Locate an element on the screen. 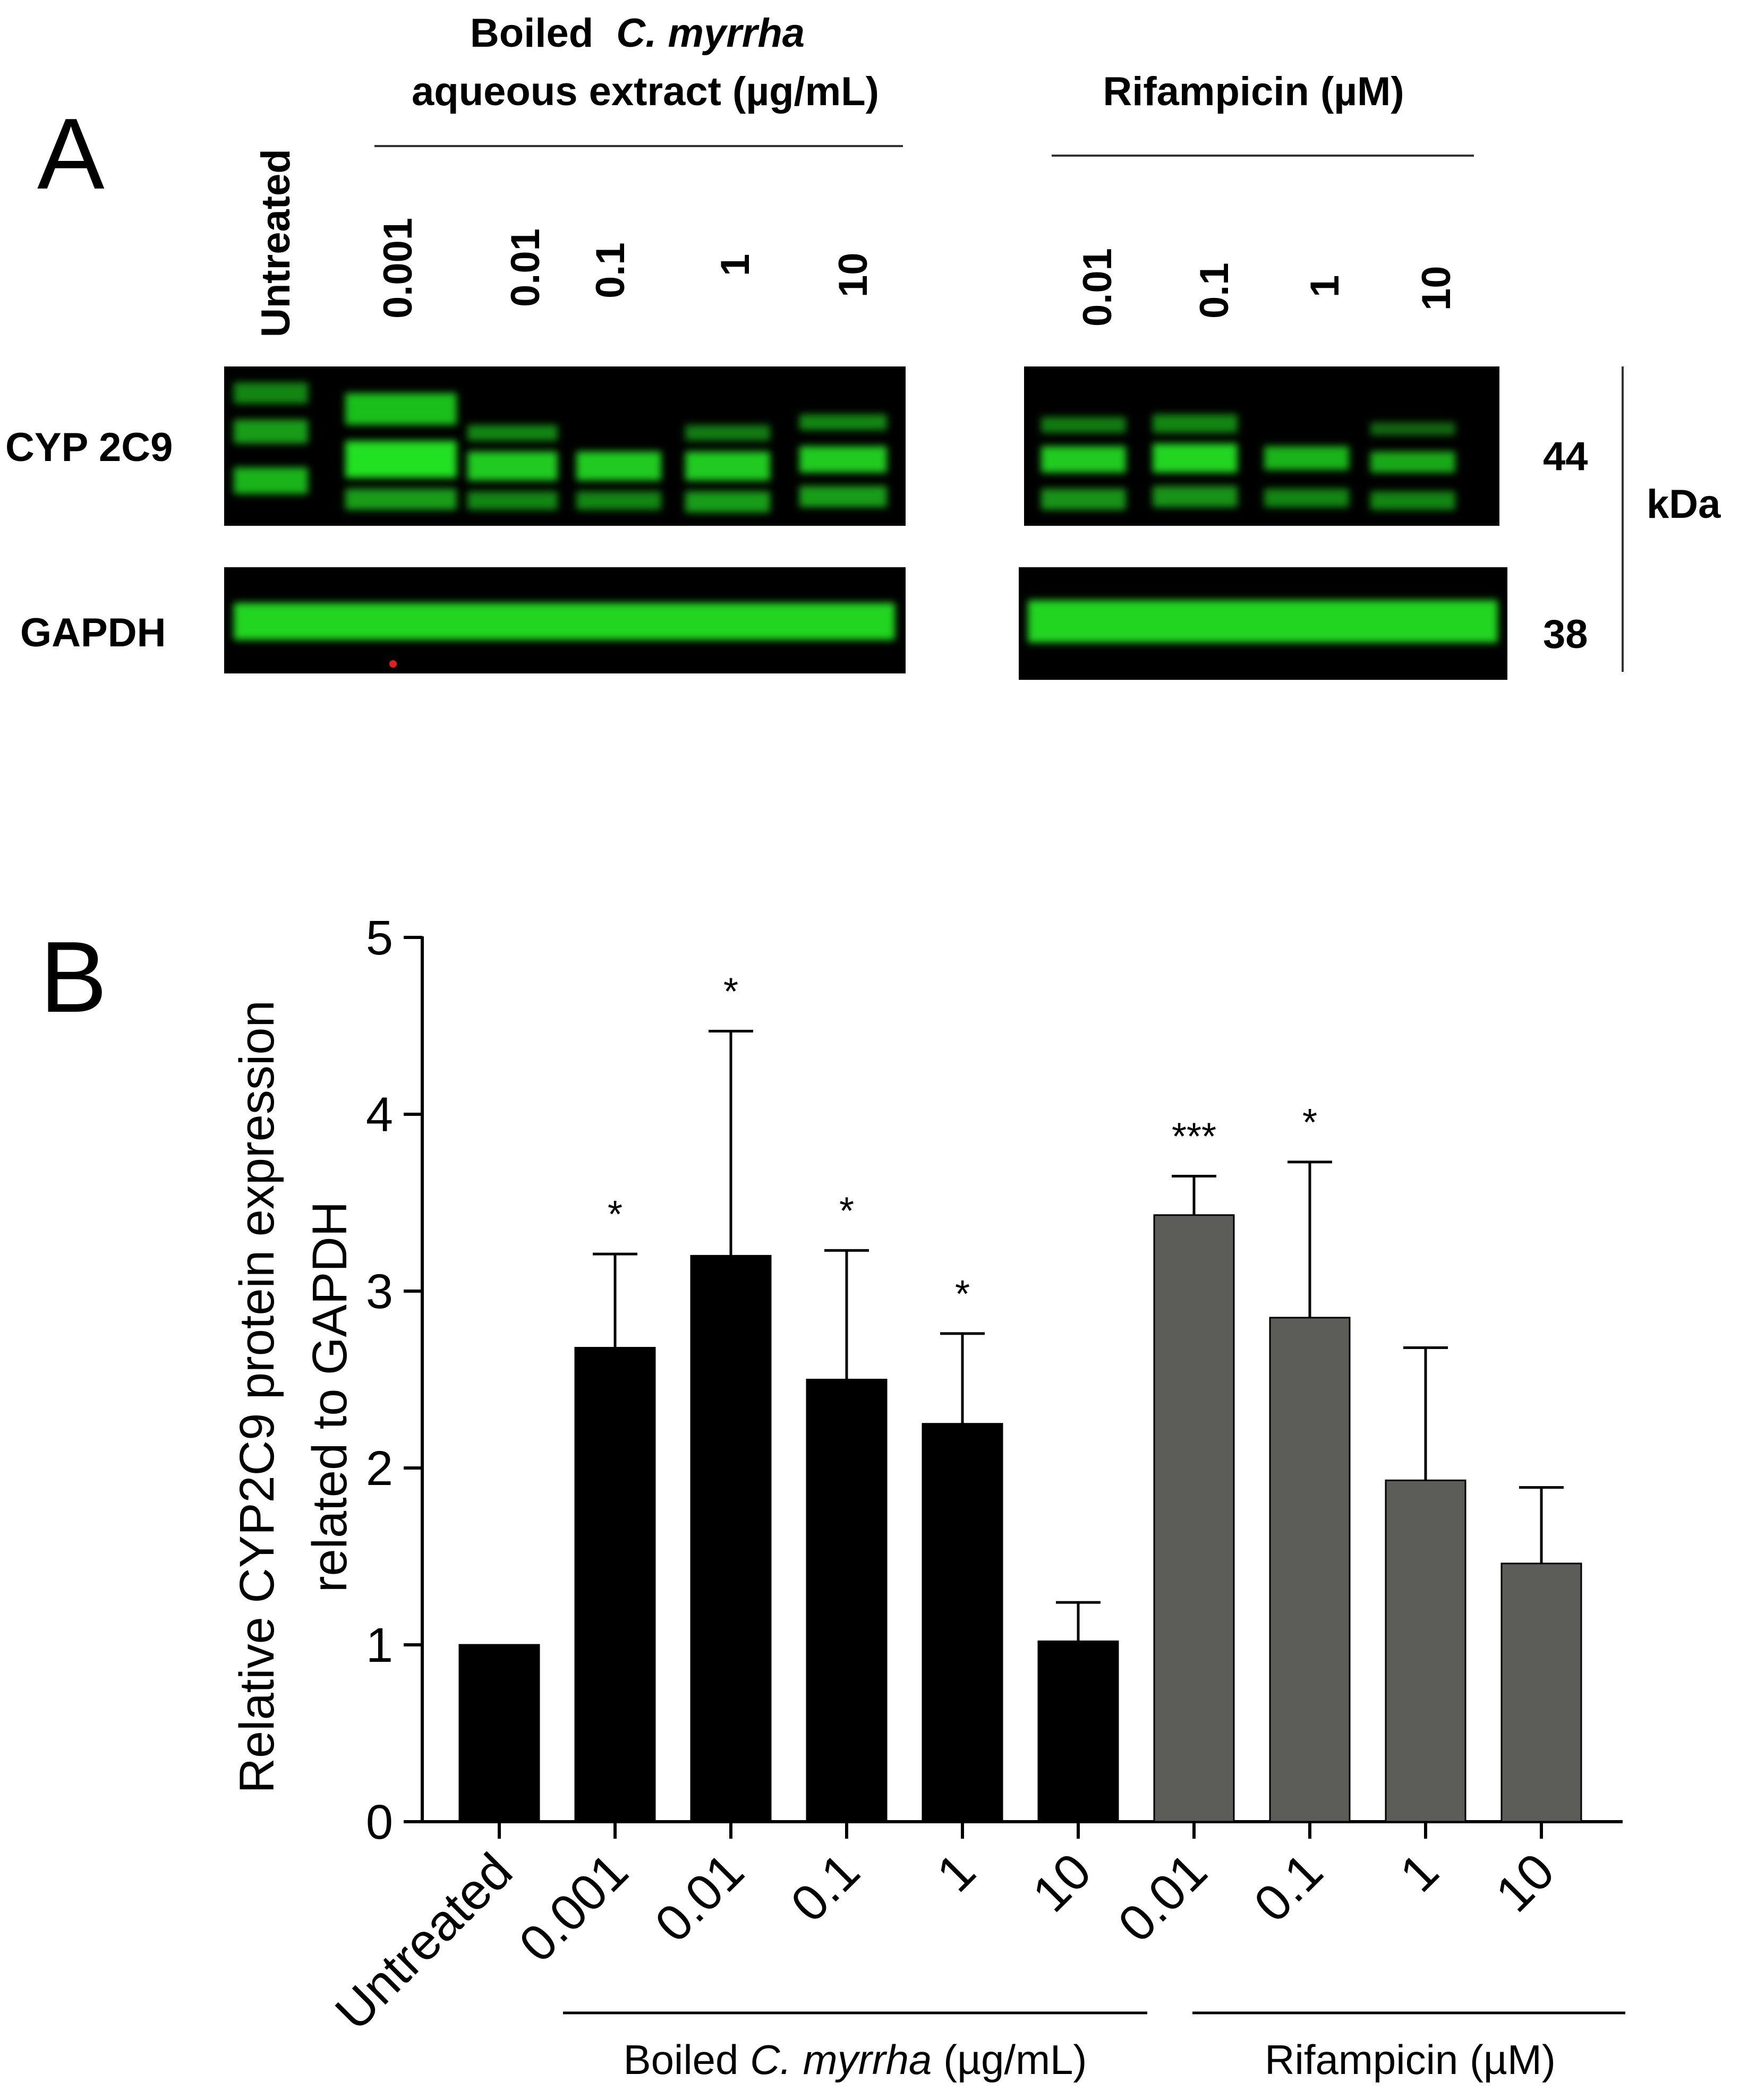  category-label-4: 1 is located at coordinates (956, 1872).